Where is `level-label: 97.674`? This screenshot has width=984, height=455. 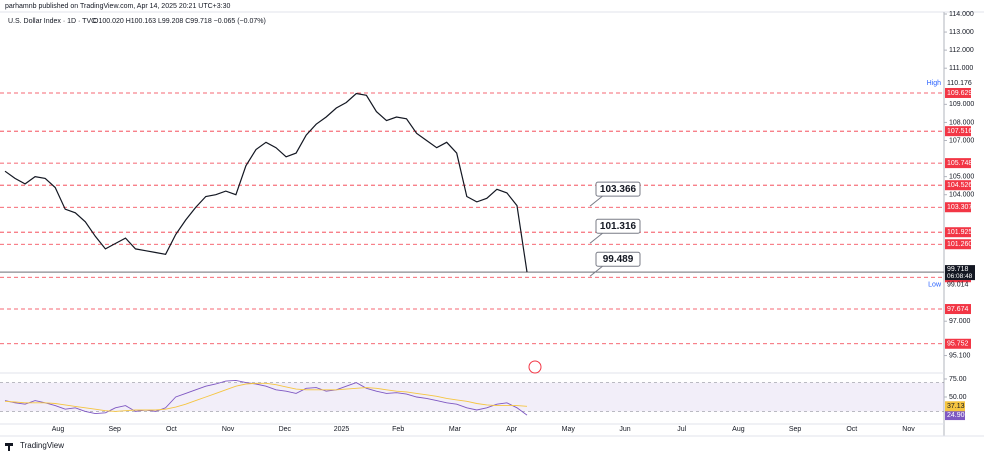
level-label: 97.674 is located at coordinates (958, 309).